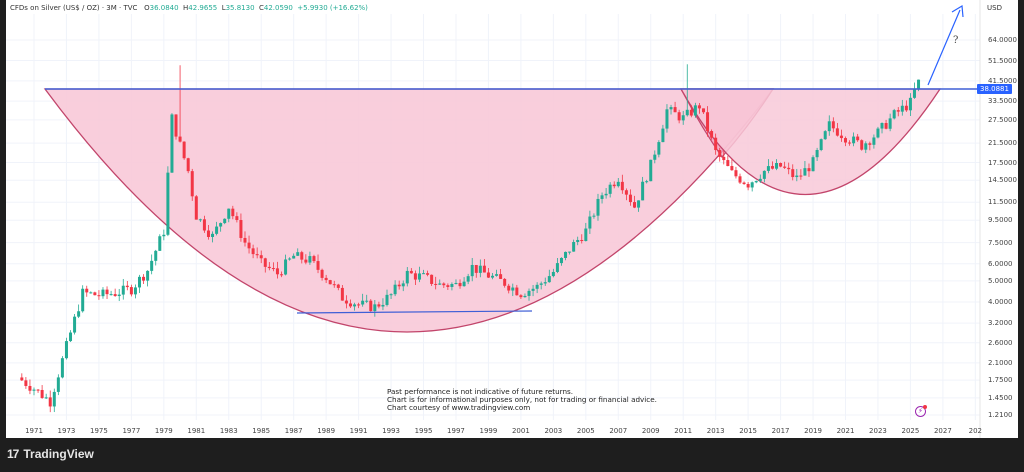 Image resolution: width=1024 pixels, height=472 pixels. I want to click on time-label: 1997, so click(456, 431).